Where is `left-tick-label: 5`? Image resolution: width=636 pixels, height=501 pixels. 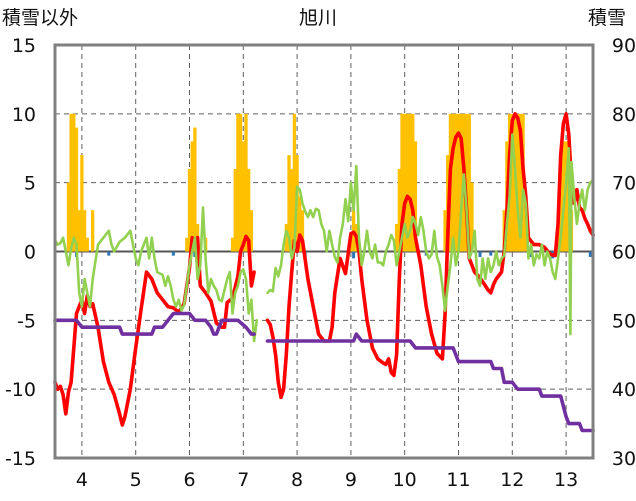
left-tick-label: 5 is located at coordinates (30, 184).